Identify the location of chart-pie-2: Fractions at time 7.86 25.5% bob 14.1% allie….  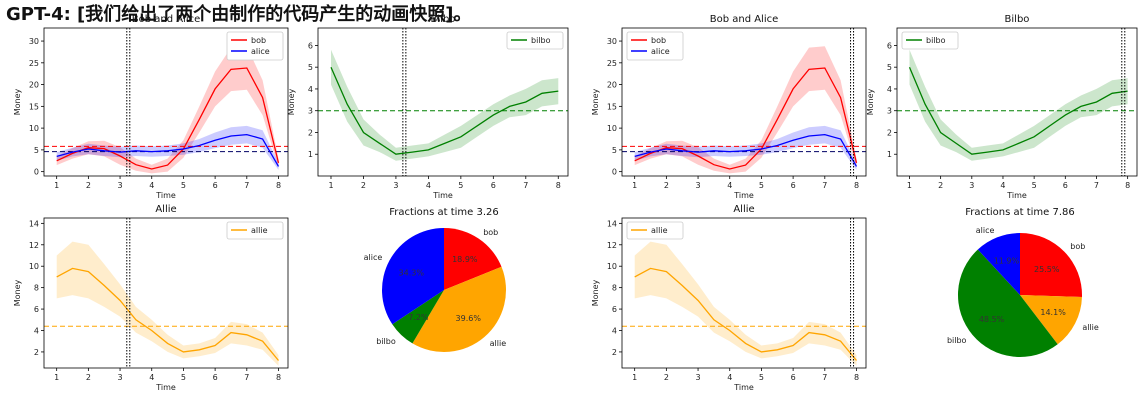
(1023, 282).